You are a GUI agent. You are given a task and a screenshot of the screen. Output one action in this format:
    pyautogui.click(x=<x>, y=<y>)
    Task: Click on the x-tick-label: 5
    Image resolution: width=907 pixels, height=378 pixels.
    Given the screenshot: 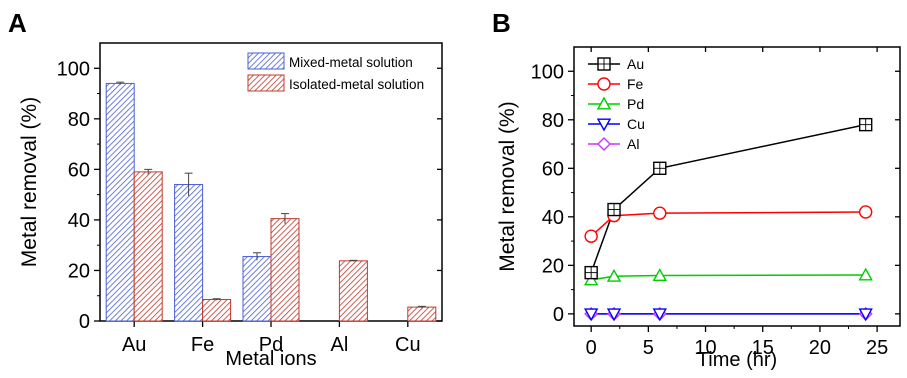 What is the action you would take?
    pyautogui.click(x=648, y=348)
    